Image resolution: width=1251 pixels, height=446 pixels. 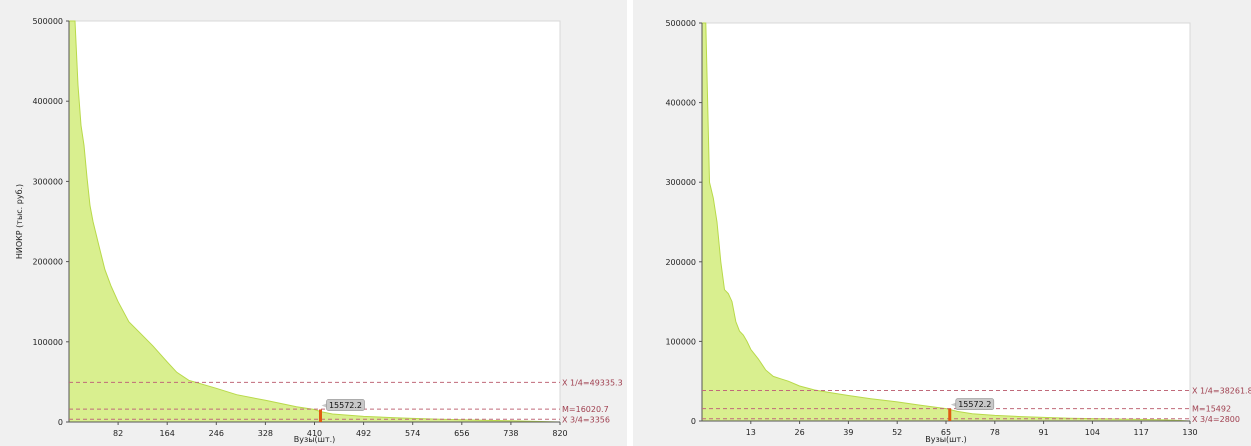 What do you see at coordinates (592, 382) in the screenshot?
I see `quartile_1-label: X 1/4=49335.3` at bounding box center [592, 382].